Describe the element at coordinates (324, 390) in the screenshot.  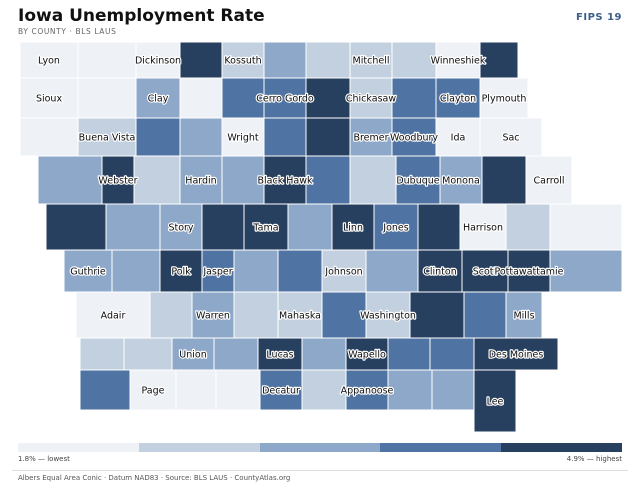
I see `county-wayne` at that location.